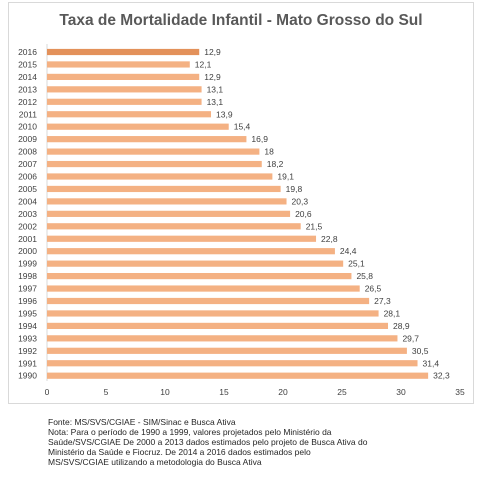  Describe the element at coordinates (27, 289) in the screenshot. I see `category-label: 1997` at that location.